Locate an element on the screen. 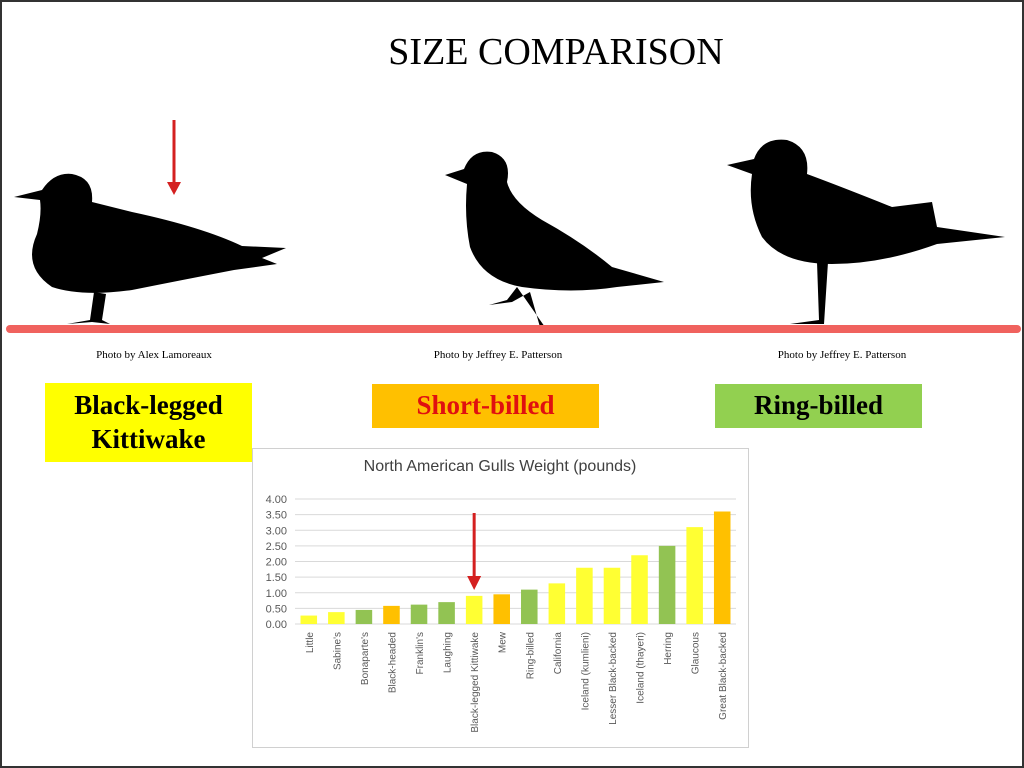  x-tick-label: Laughing is located at coordinates (448, 652).